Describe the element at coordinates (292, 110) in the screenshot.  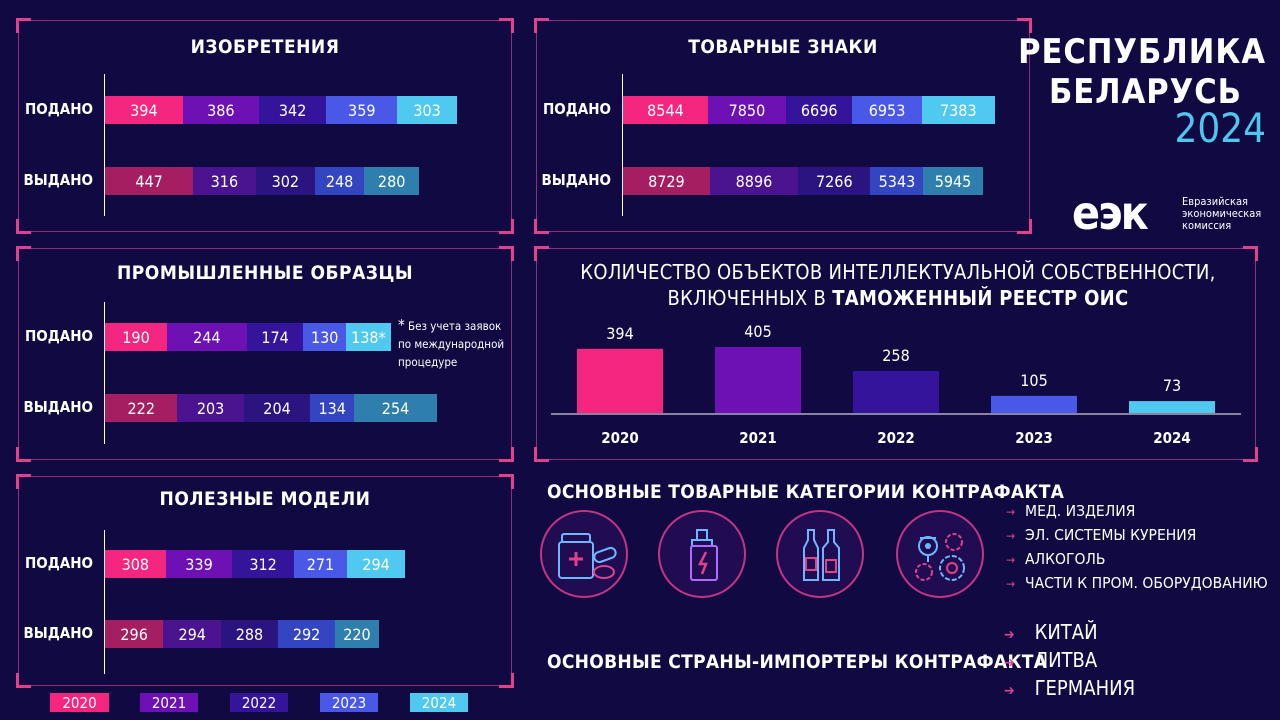
I see `inventions-seg-0-2022: 342` at that location.